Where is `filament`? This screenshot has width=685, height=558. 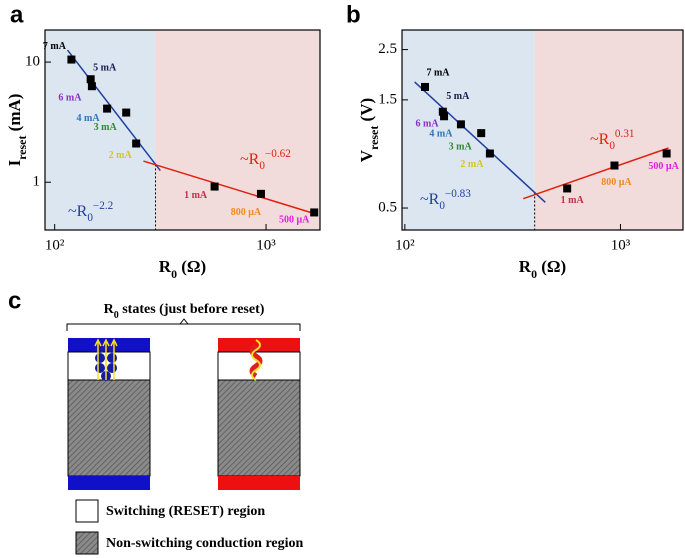
filament is located at coordinates (256, 361).